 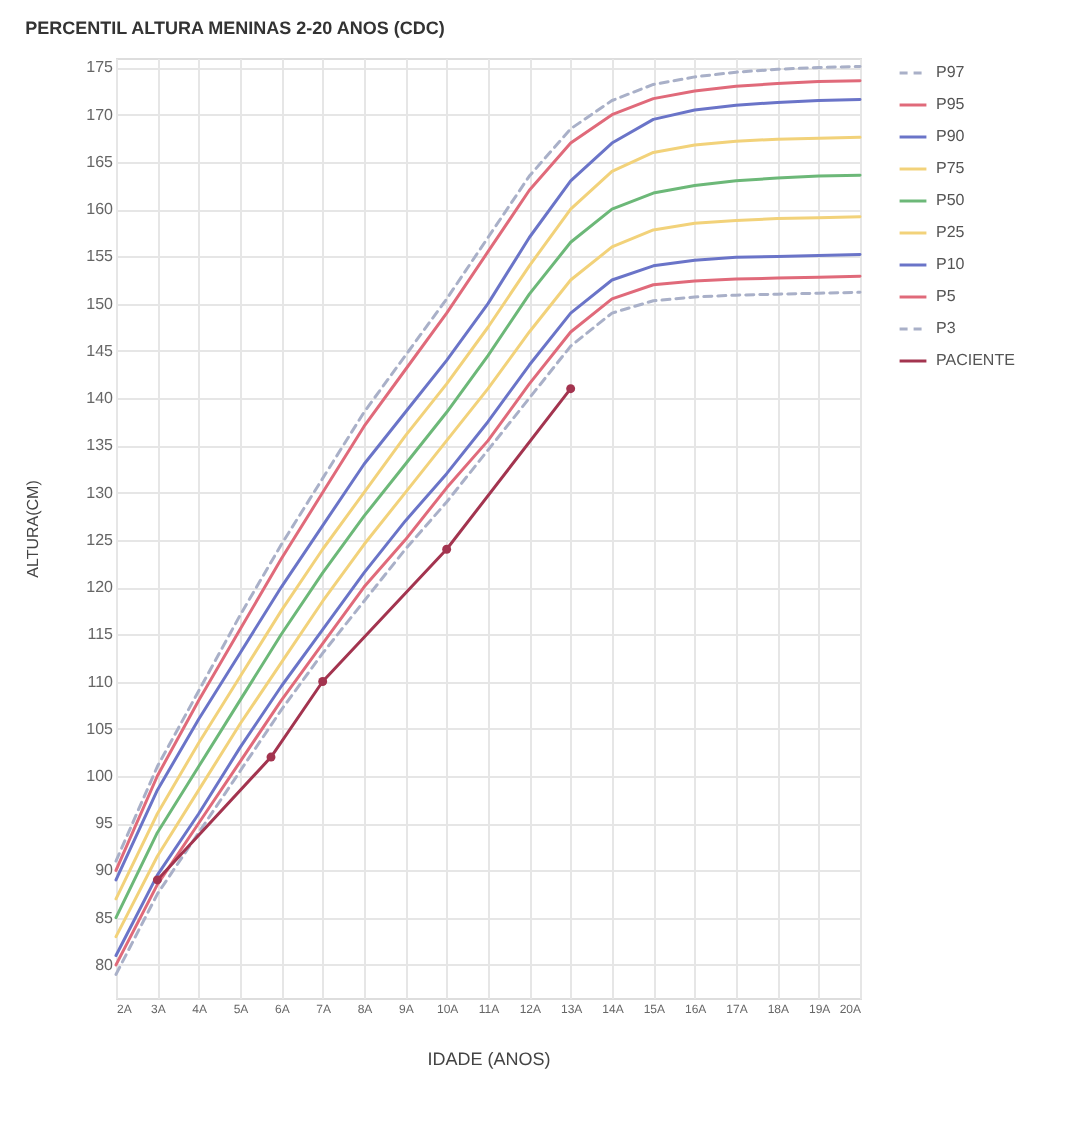 What do you see at coordinates (100, 209) in the screenshot?
I see `y-tick-label: 160` at bounding box center [100, 209].